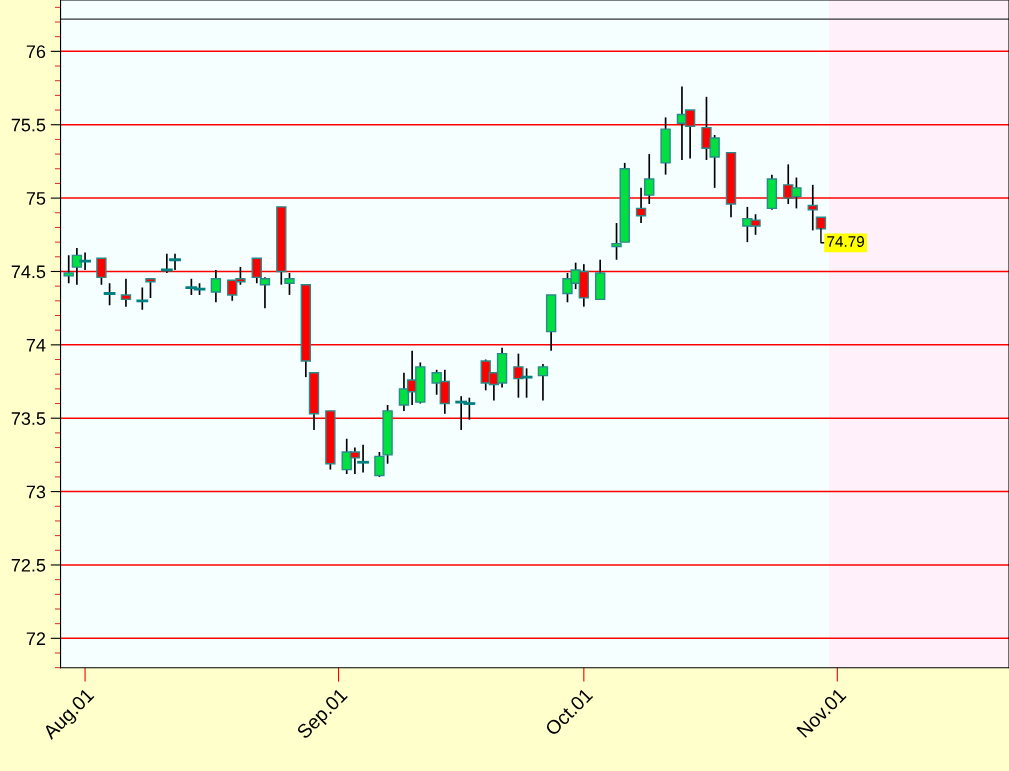 The image size is (1009, 771). Describe the element at coordinates (28, 418) in the screenshot. I see `y-tick-label: 73.5` at that location.